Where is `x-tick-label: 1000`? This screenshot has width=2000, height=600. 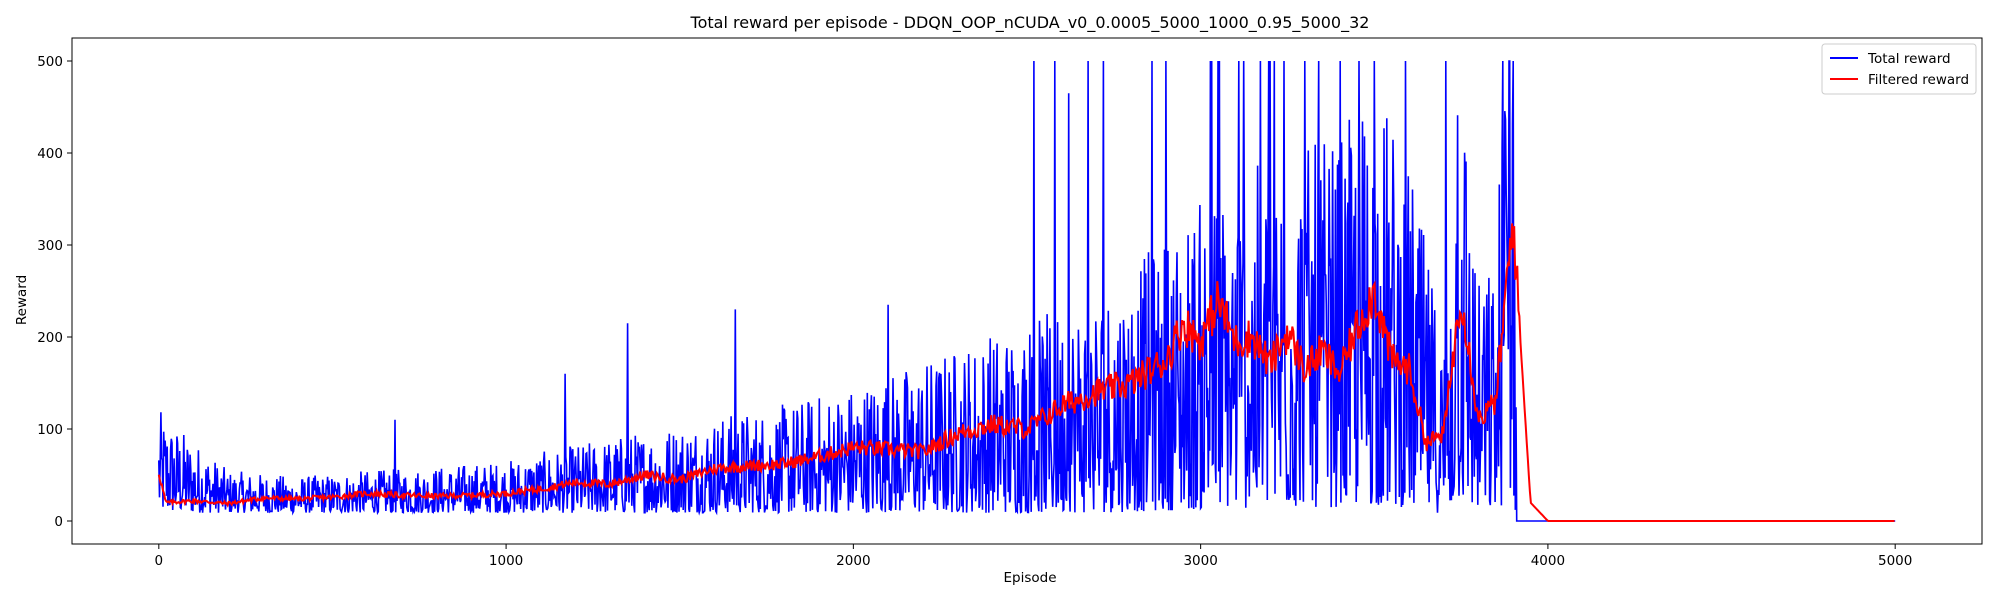
x-tick-label: 1000 is located at coordinates (506, 561).